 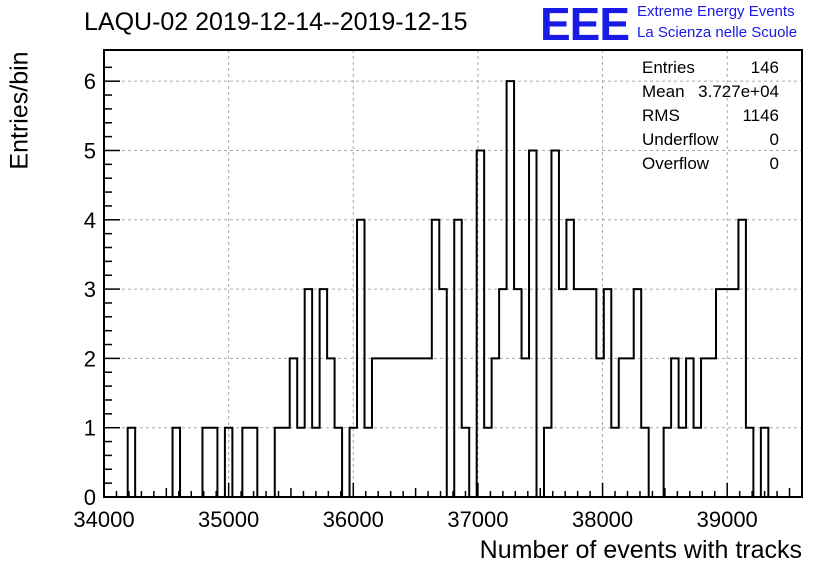 What do you see at coordinates (680, 139) in the screenshot?
I see `stats-label: Underflow` at bounding box center [680, 139].